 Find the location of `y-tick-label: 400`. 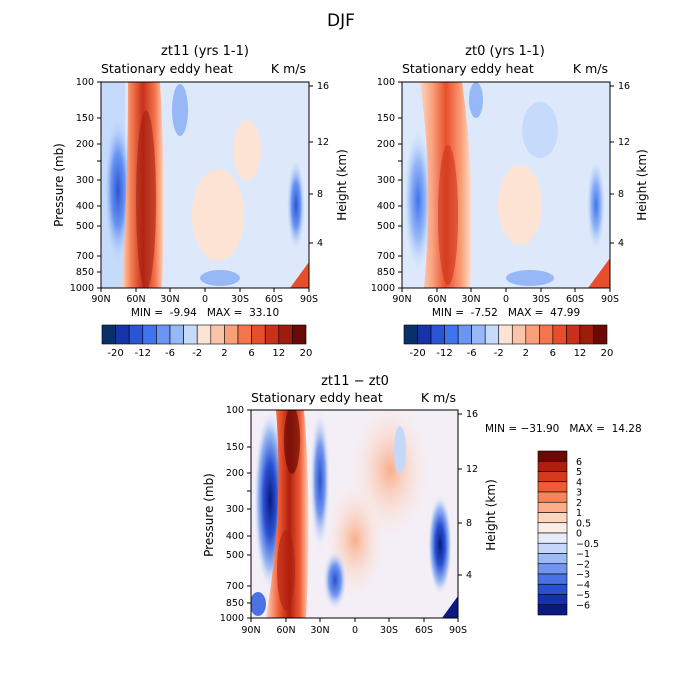

y-tick-label: 400 is located at coordinates (386, 206).